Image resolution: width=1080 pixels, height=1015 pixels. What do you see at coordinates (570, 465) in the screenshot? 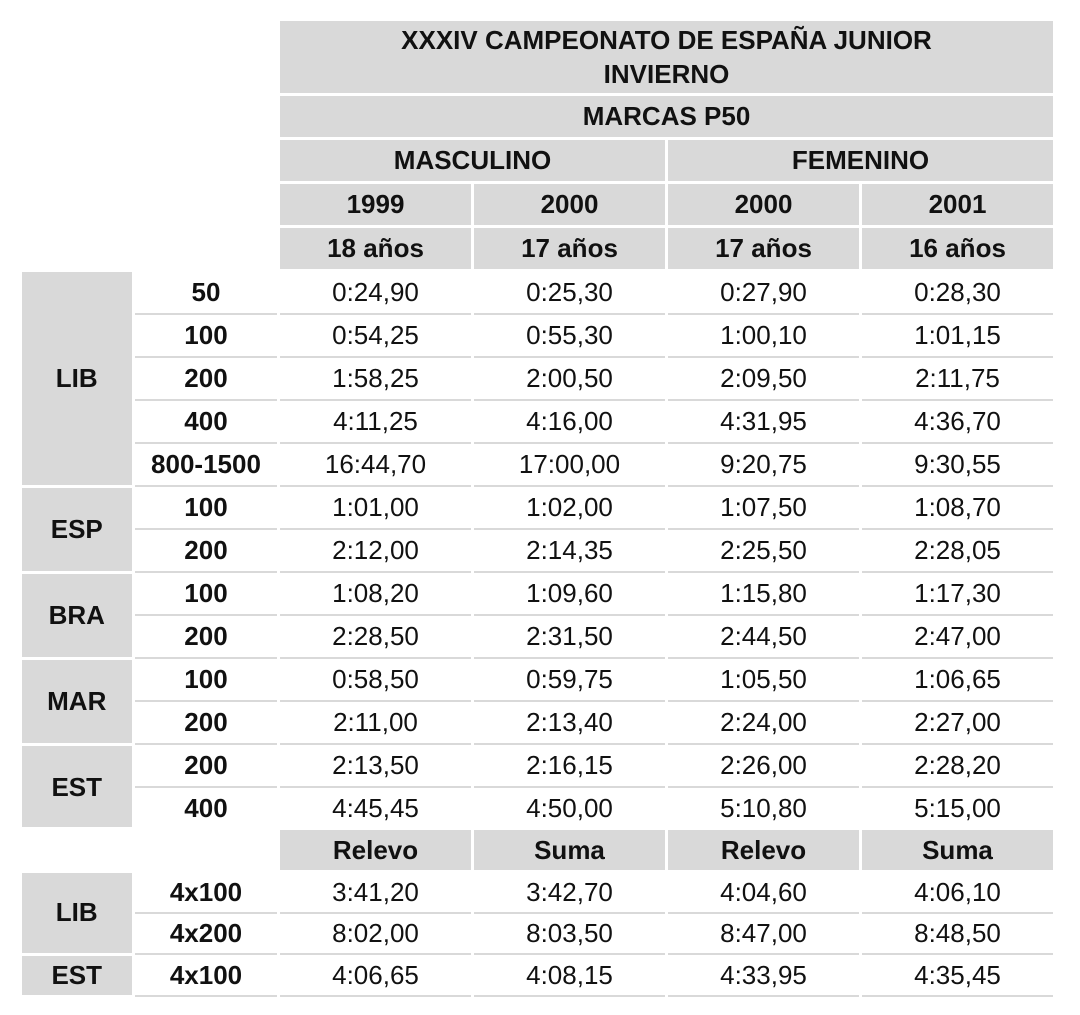
I see `time-value: 17:00,00` at bounding box center [570, 465].